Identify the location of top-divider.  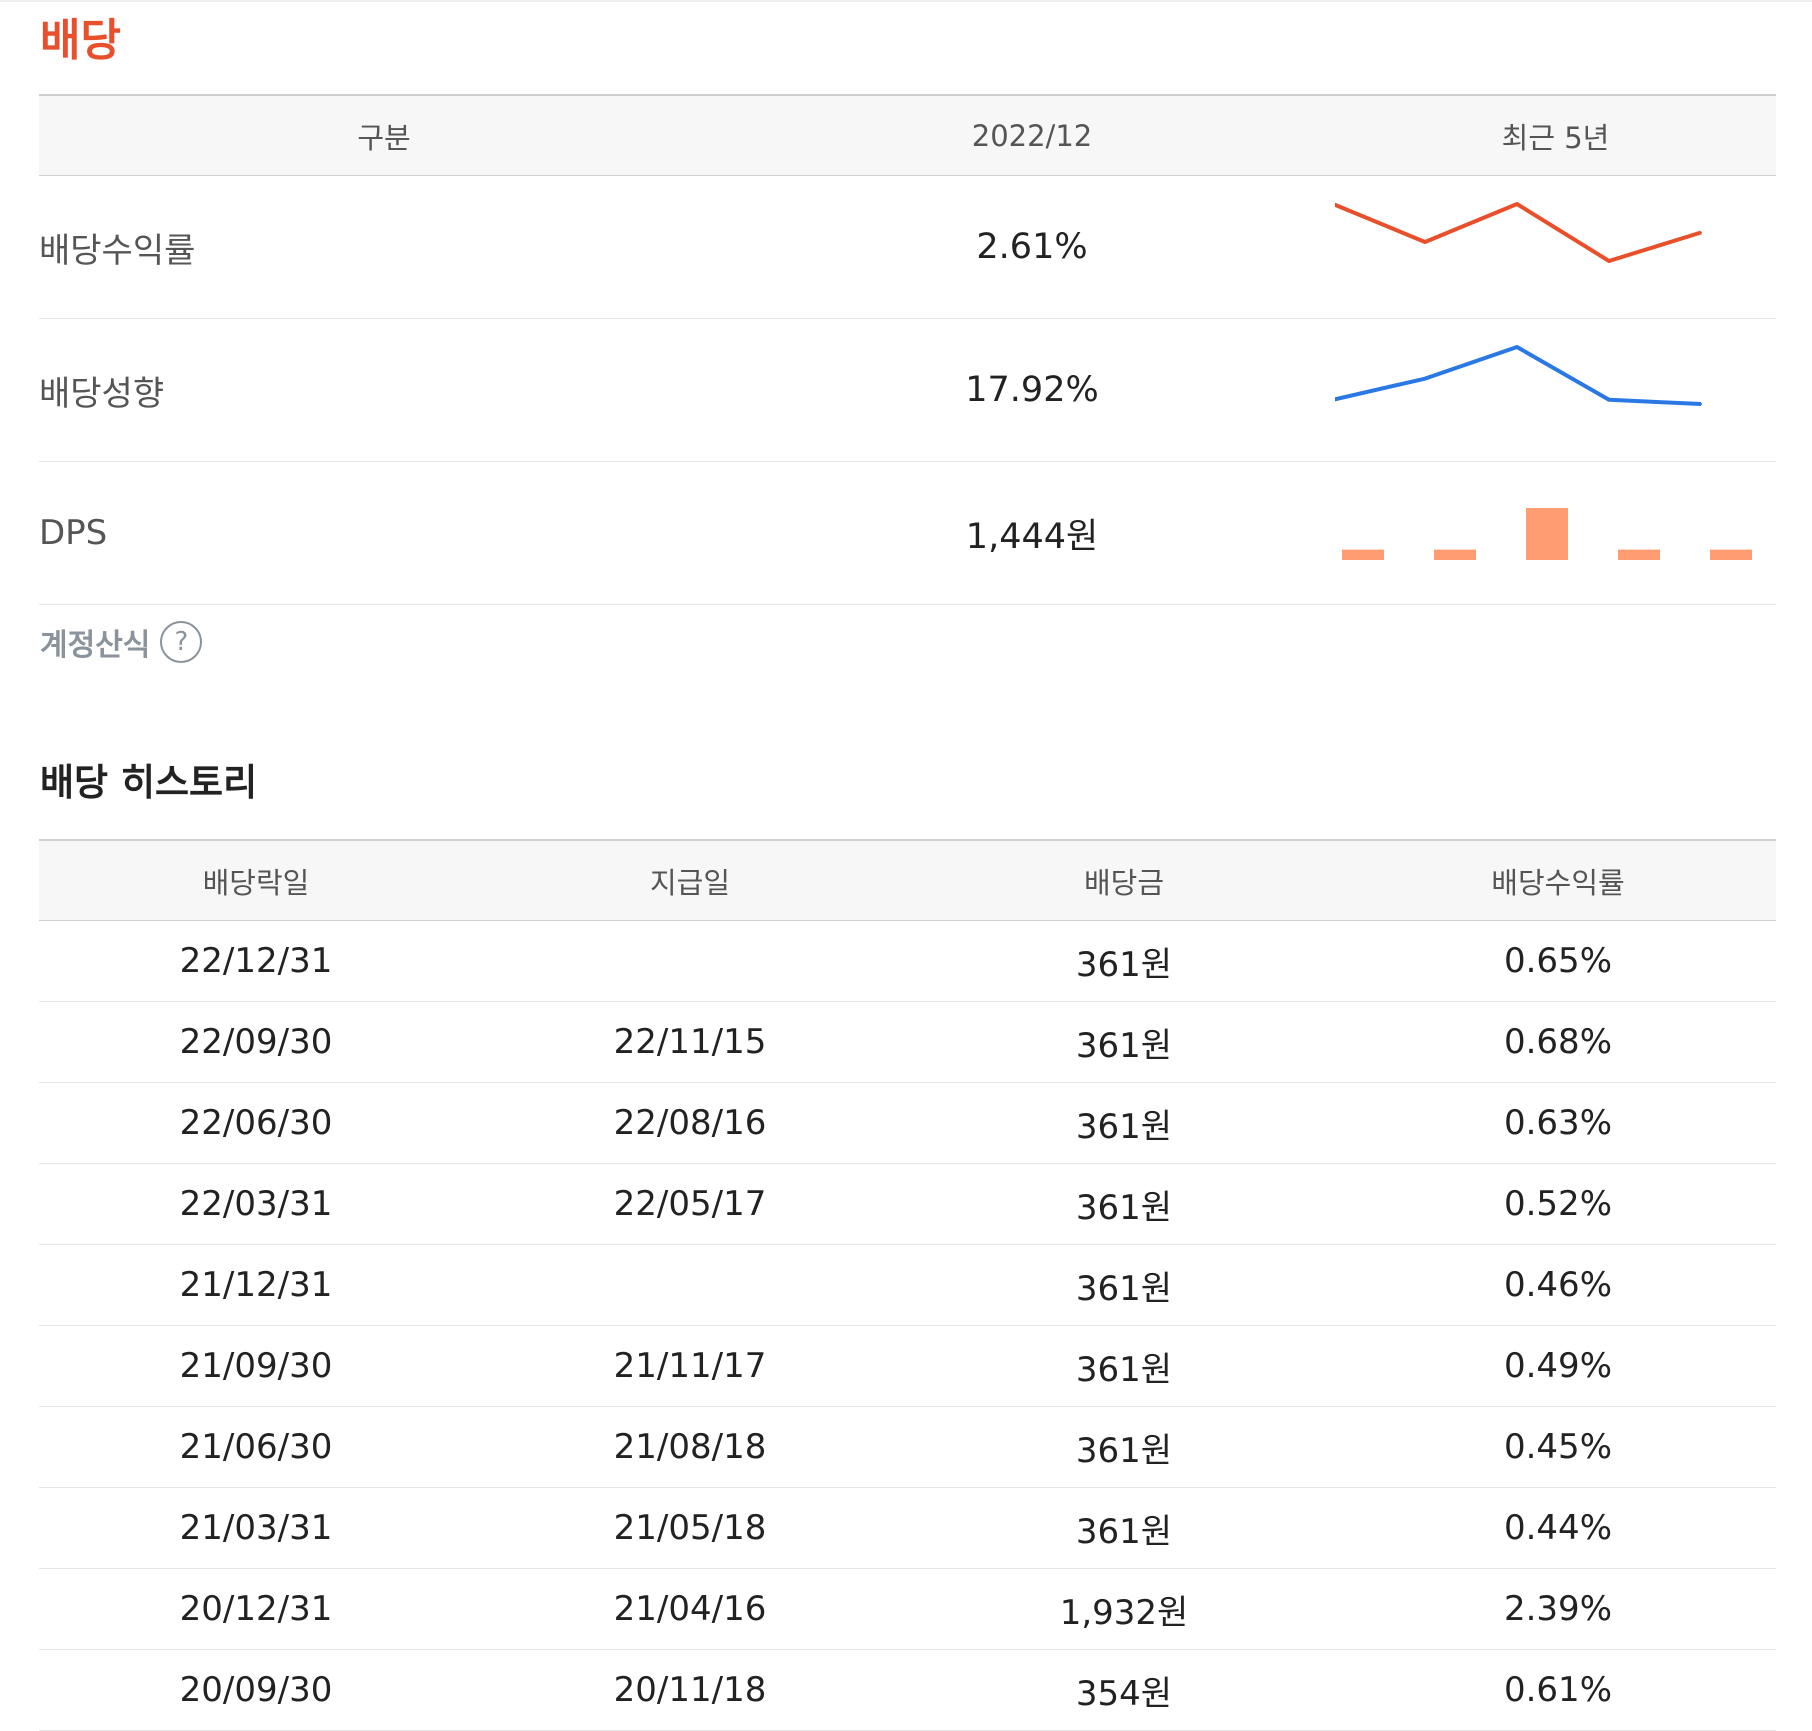
(906, 1).